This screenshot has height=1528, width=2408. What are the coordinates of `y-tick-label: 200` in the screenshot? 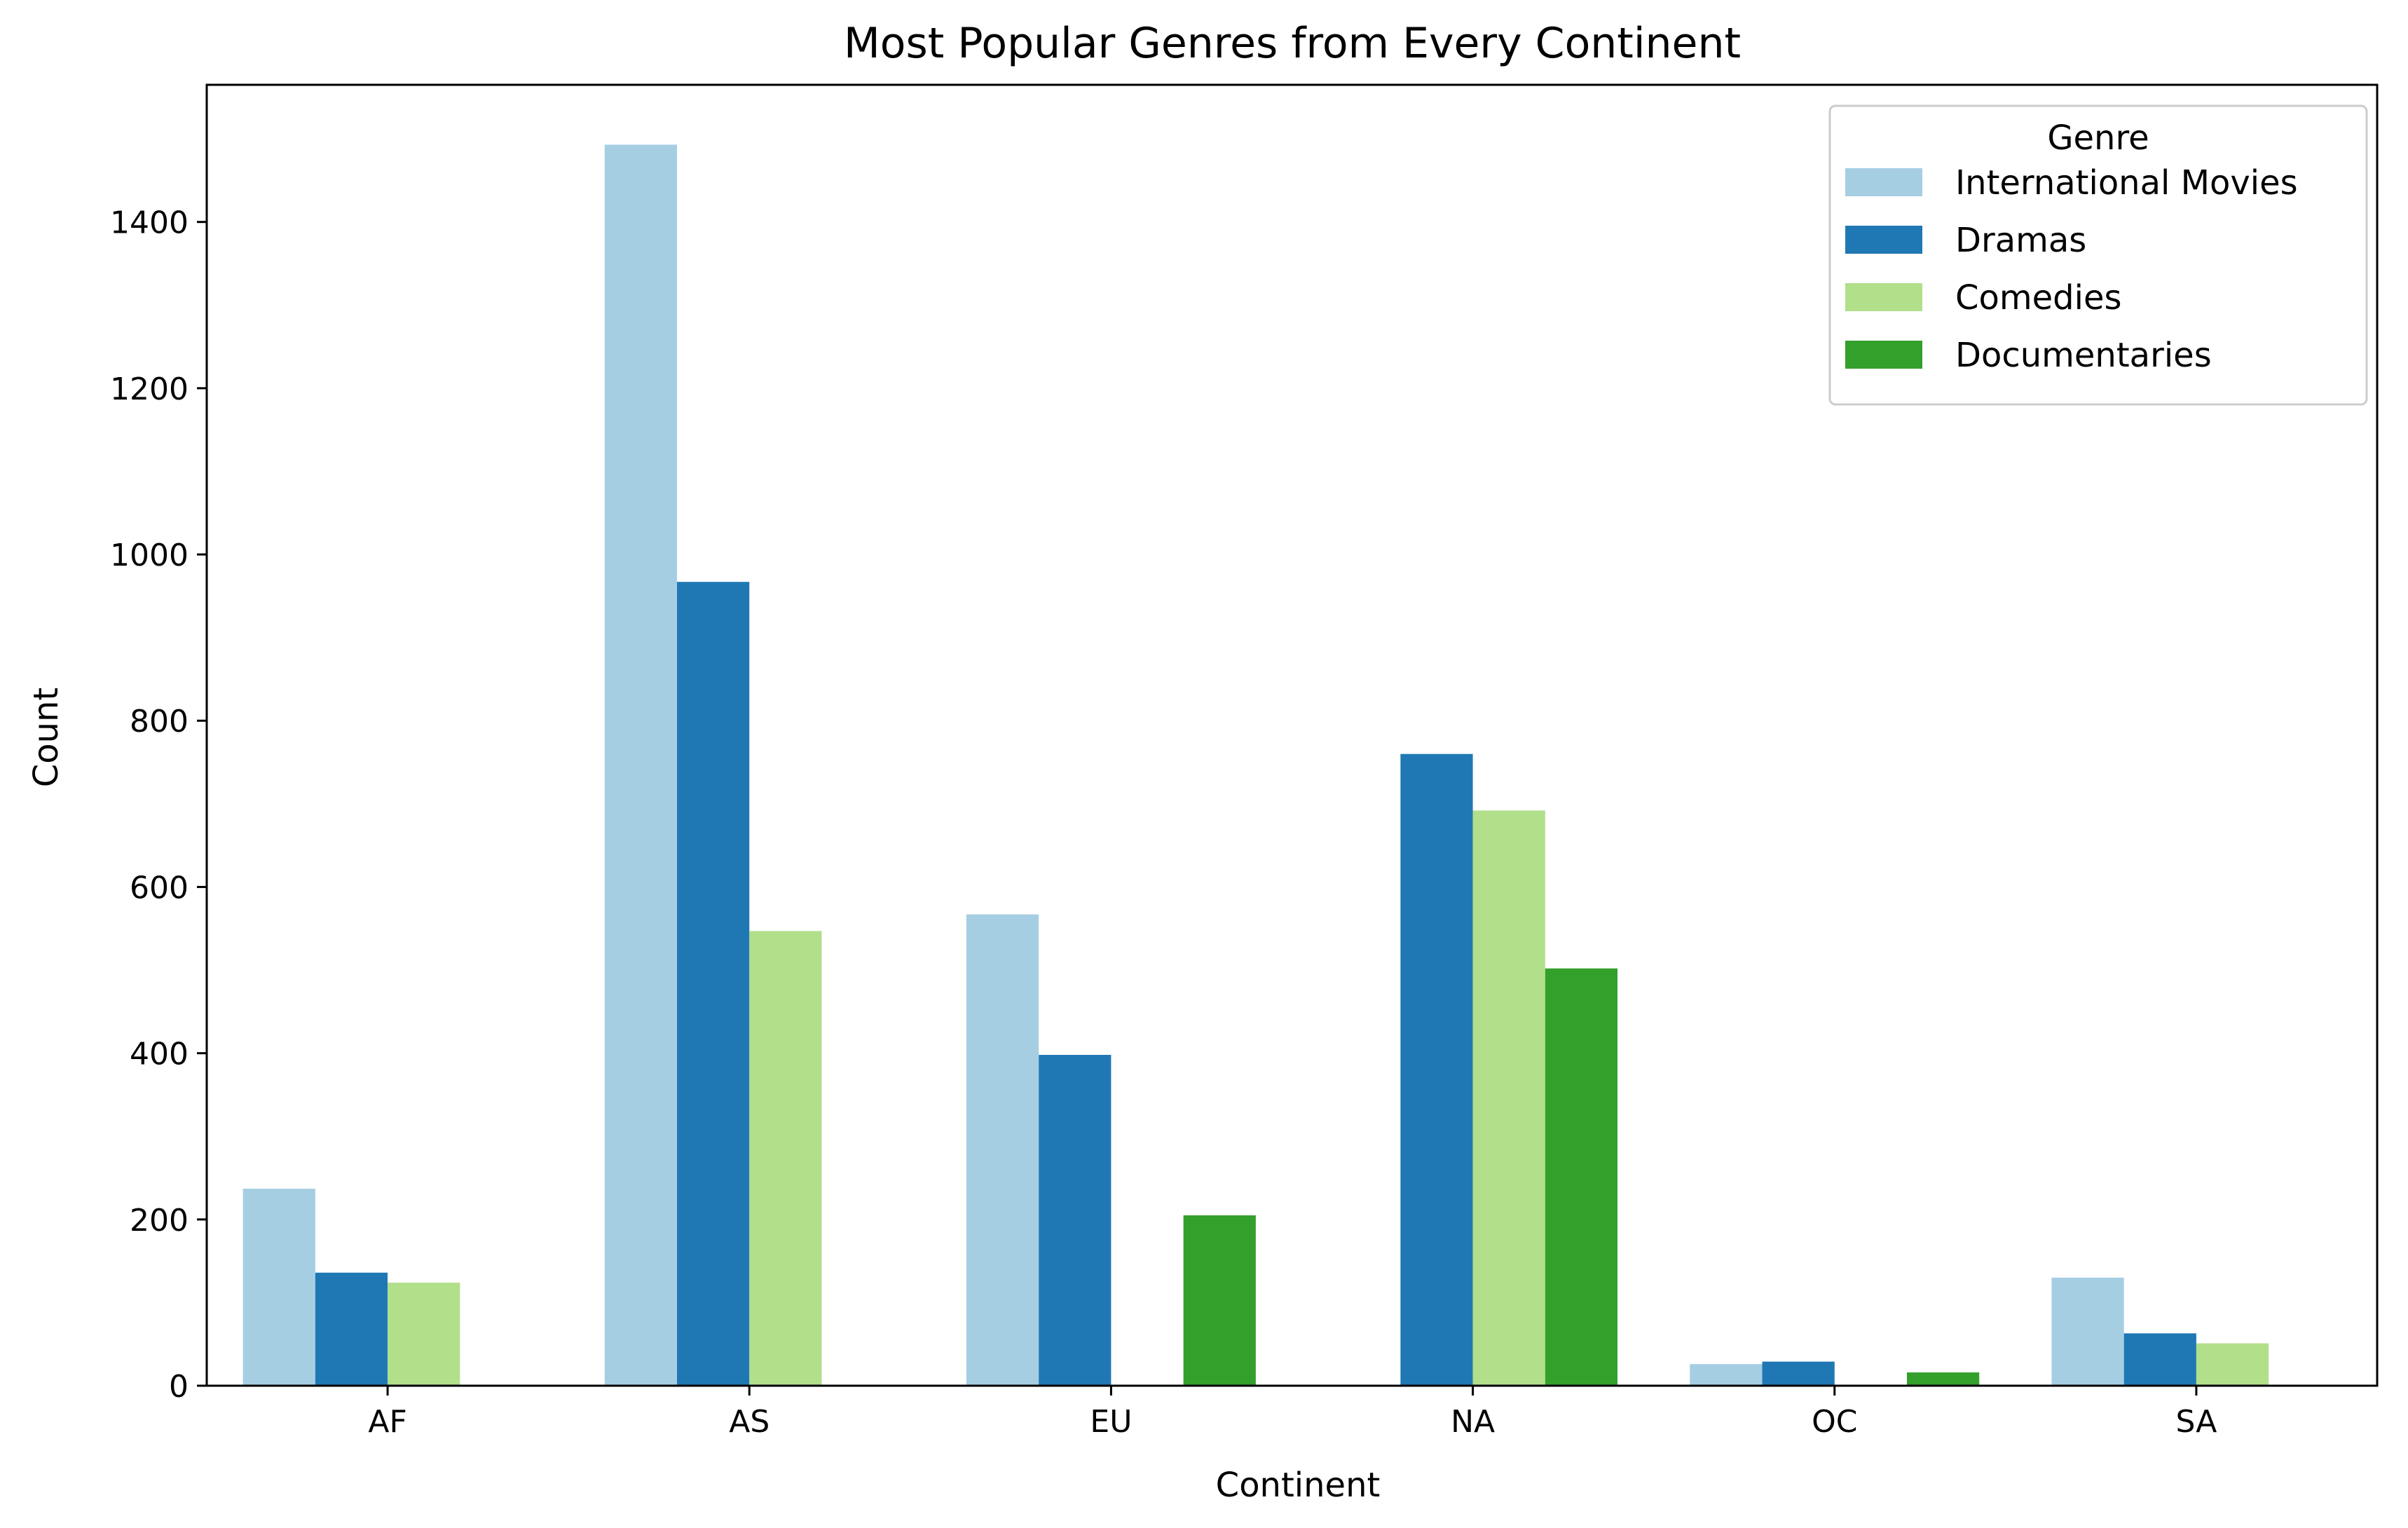 It's located at (159, 1221).